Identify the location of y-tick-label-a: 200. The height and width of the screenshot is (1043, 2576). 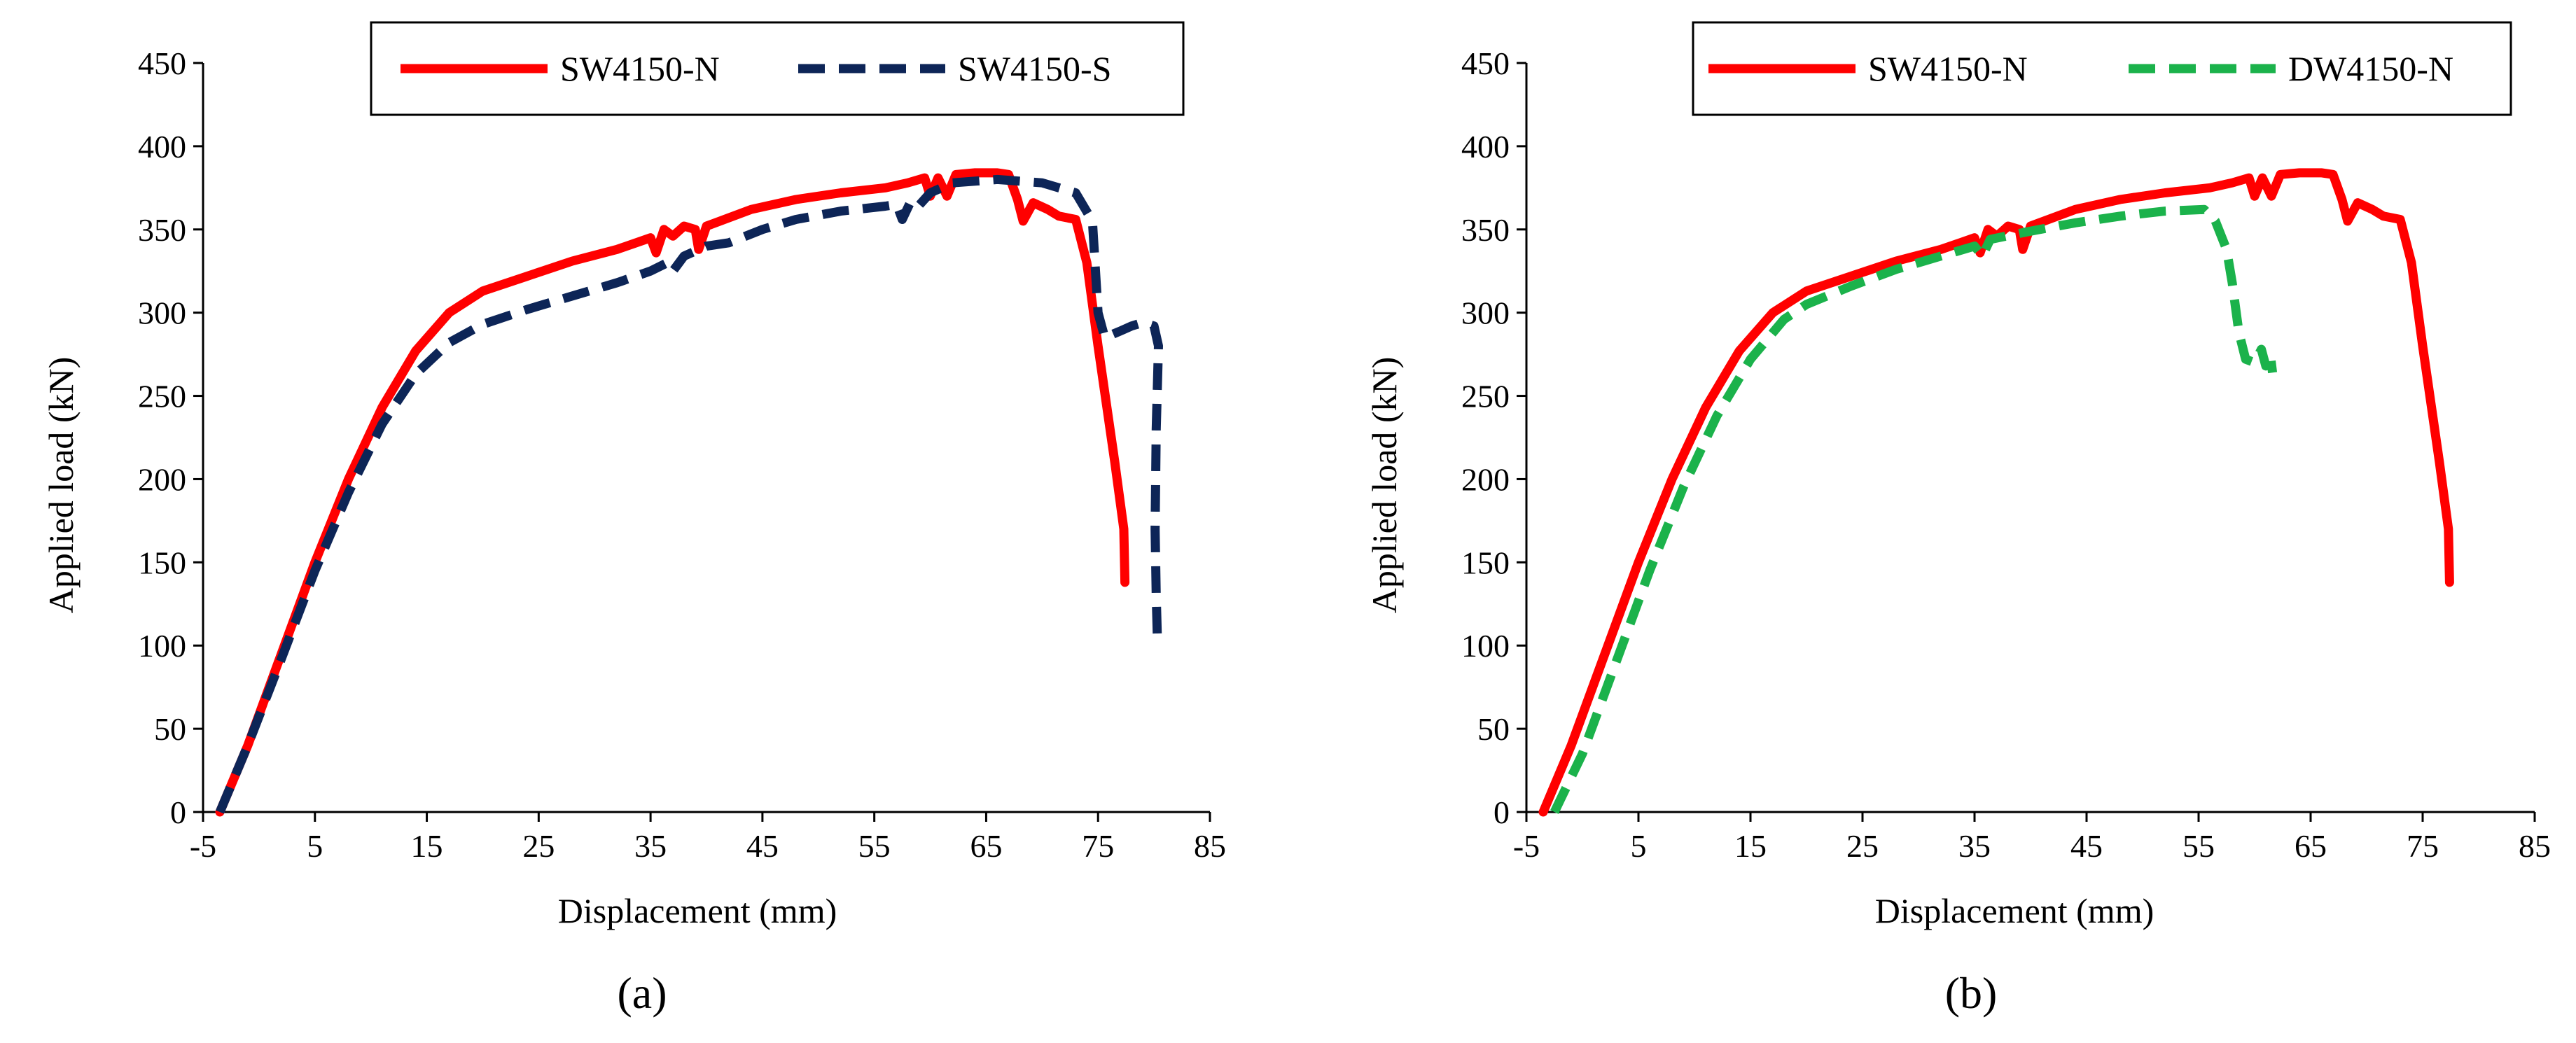
(162, 479).